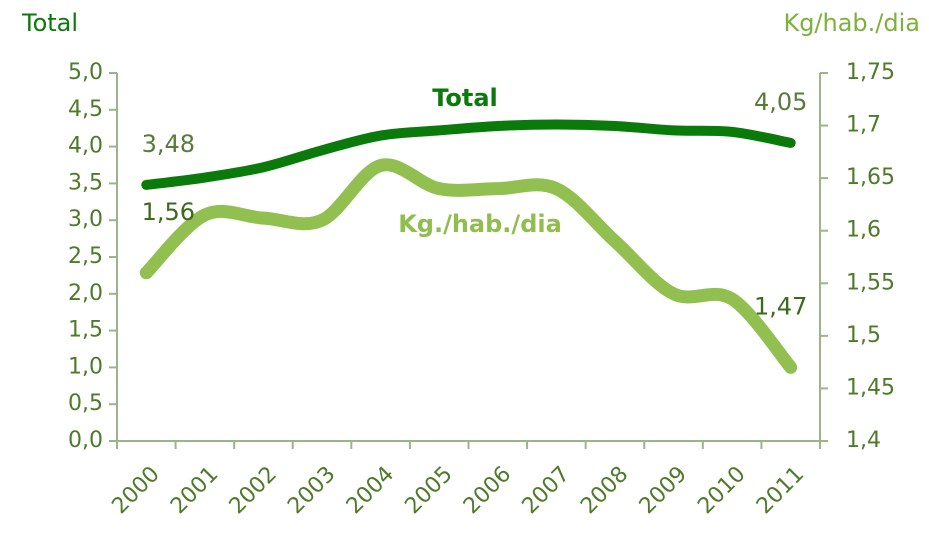 The width and height of the screenshot is (929, 541). What do you see at coordinates (85, 366) in the screenshot?
I see `y-tick-label: 1,0` at bounding box center [85, 366].